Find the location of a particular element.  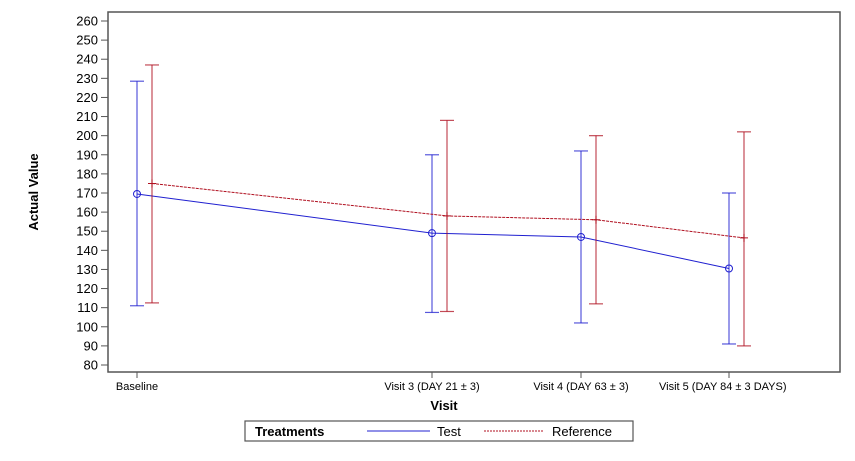

legend: Treatments Test Reference is located at coordinates (439, 431).